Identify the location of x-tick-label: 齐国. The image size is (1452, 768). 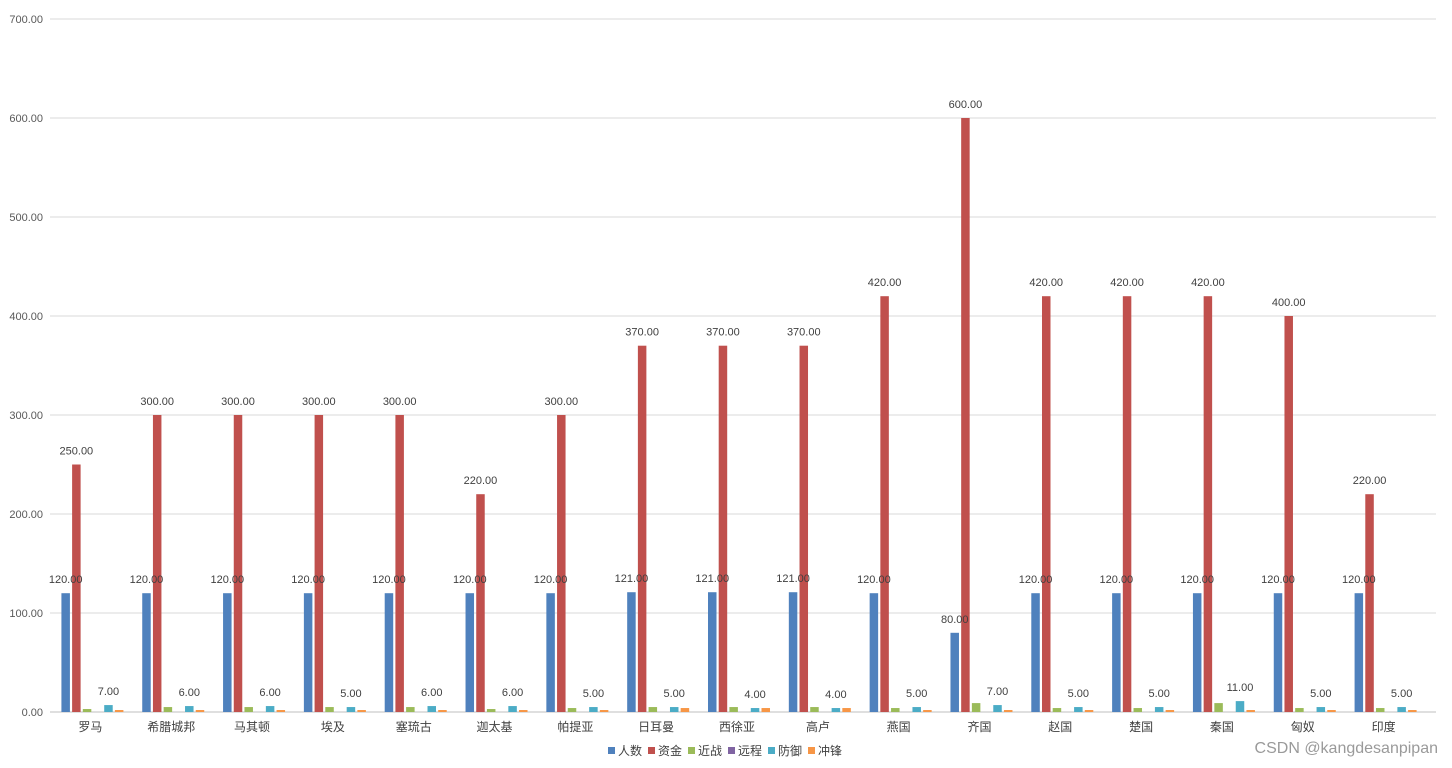
(979, 726).